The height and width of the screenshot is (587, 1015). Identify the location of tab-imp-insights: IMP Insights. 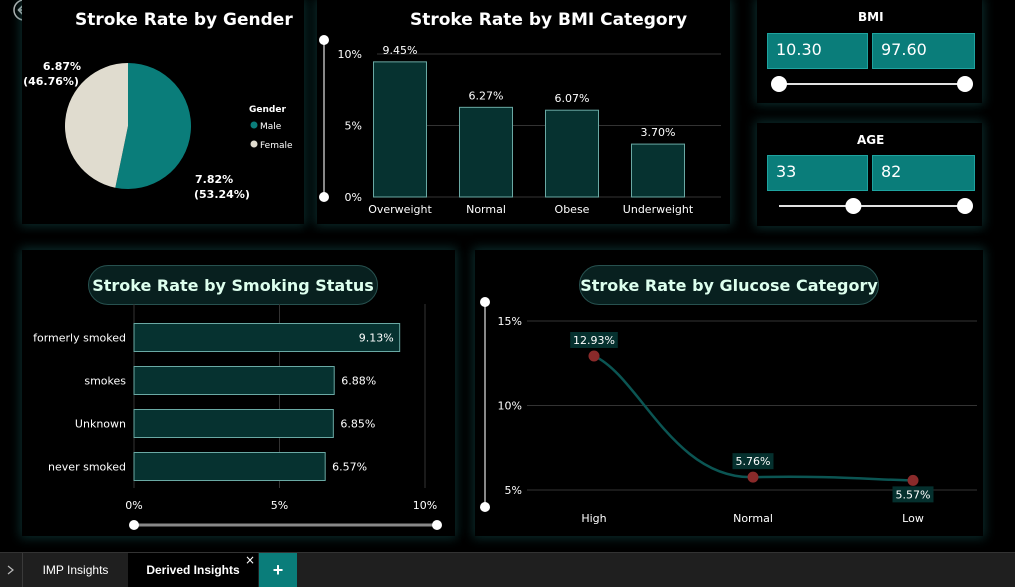
(75, 570).